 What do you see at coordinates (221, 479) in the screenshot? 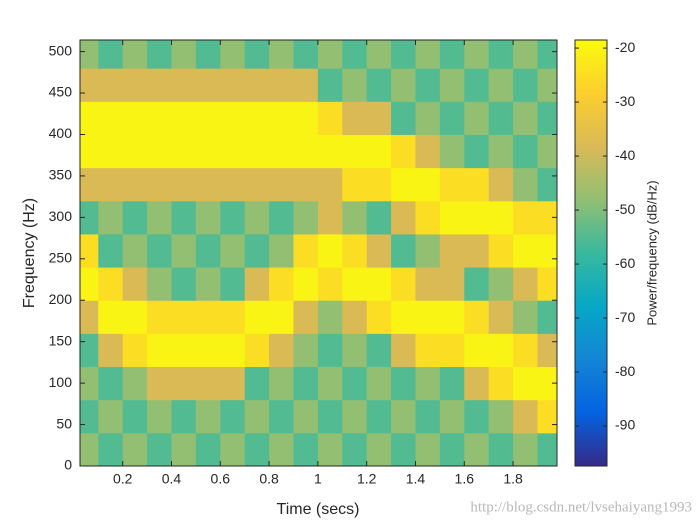
I see `x-tick-label: 0.6` at bounding box center [221, 479].